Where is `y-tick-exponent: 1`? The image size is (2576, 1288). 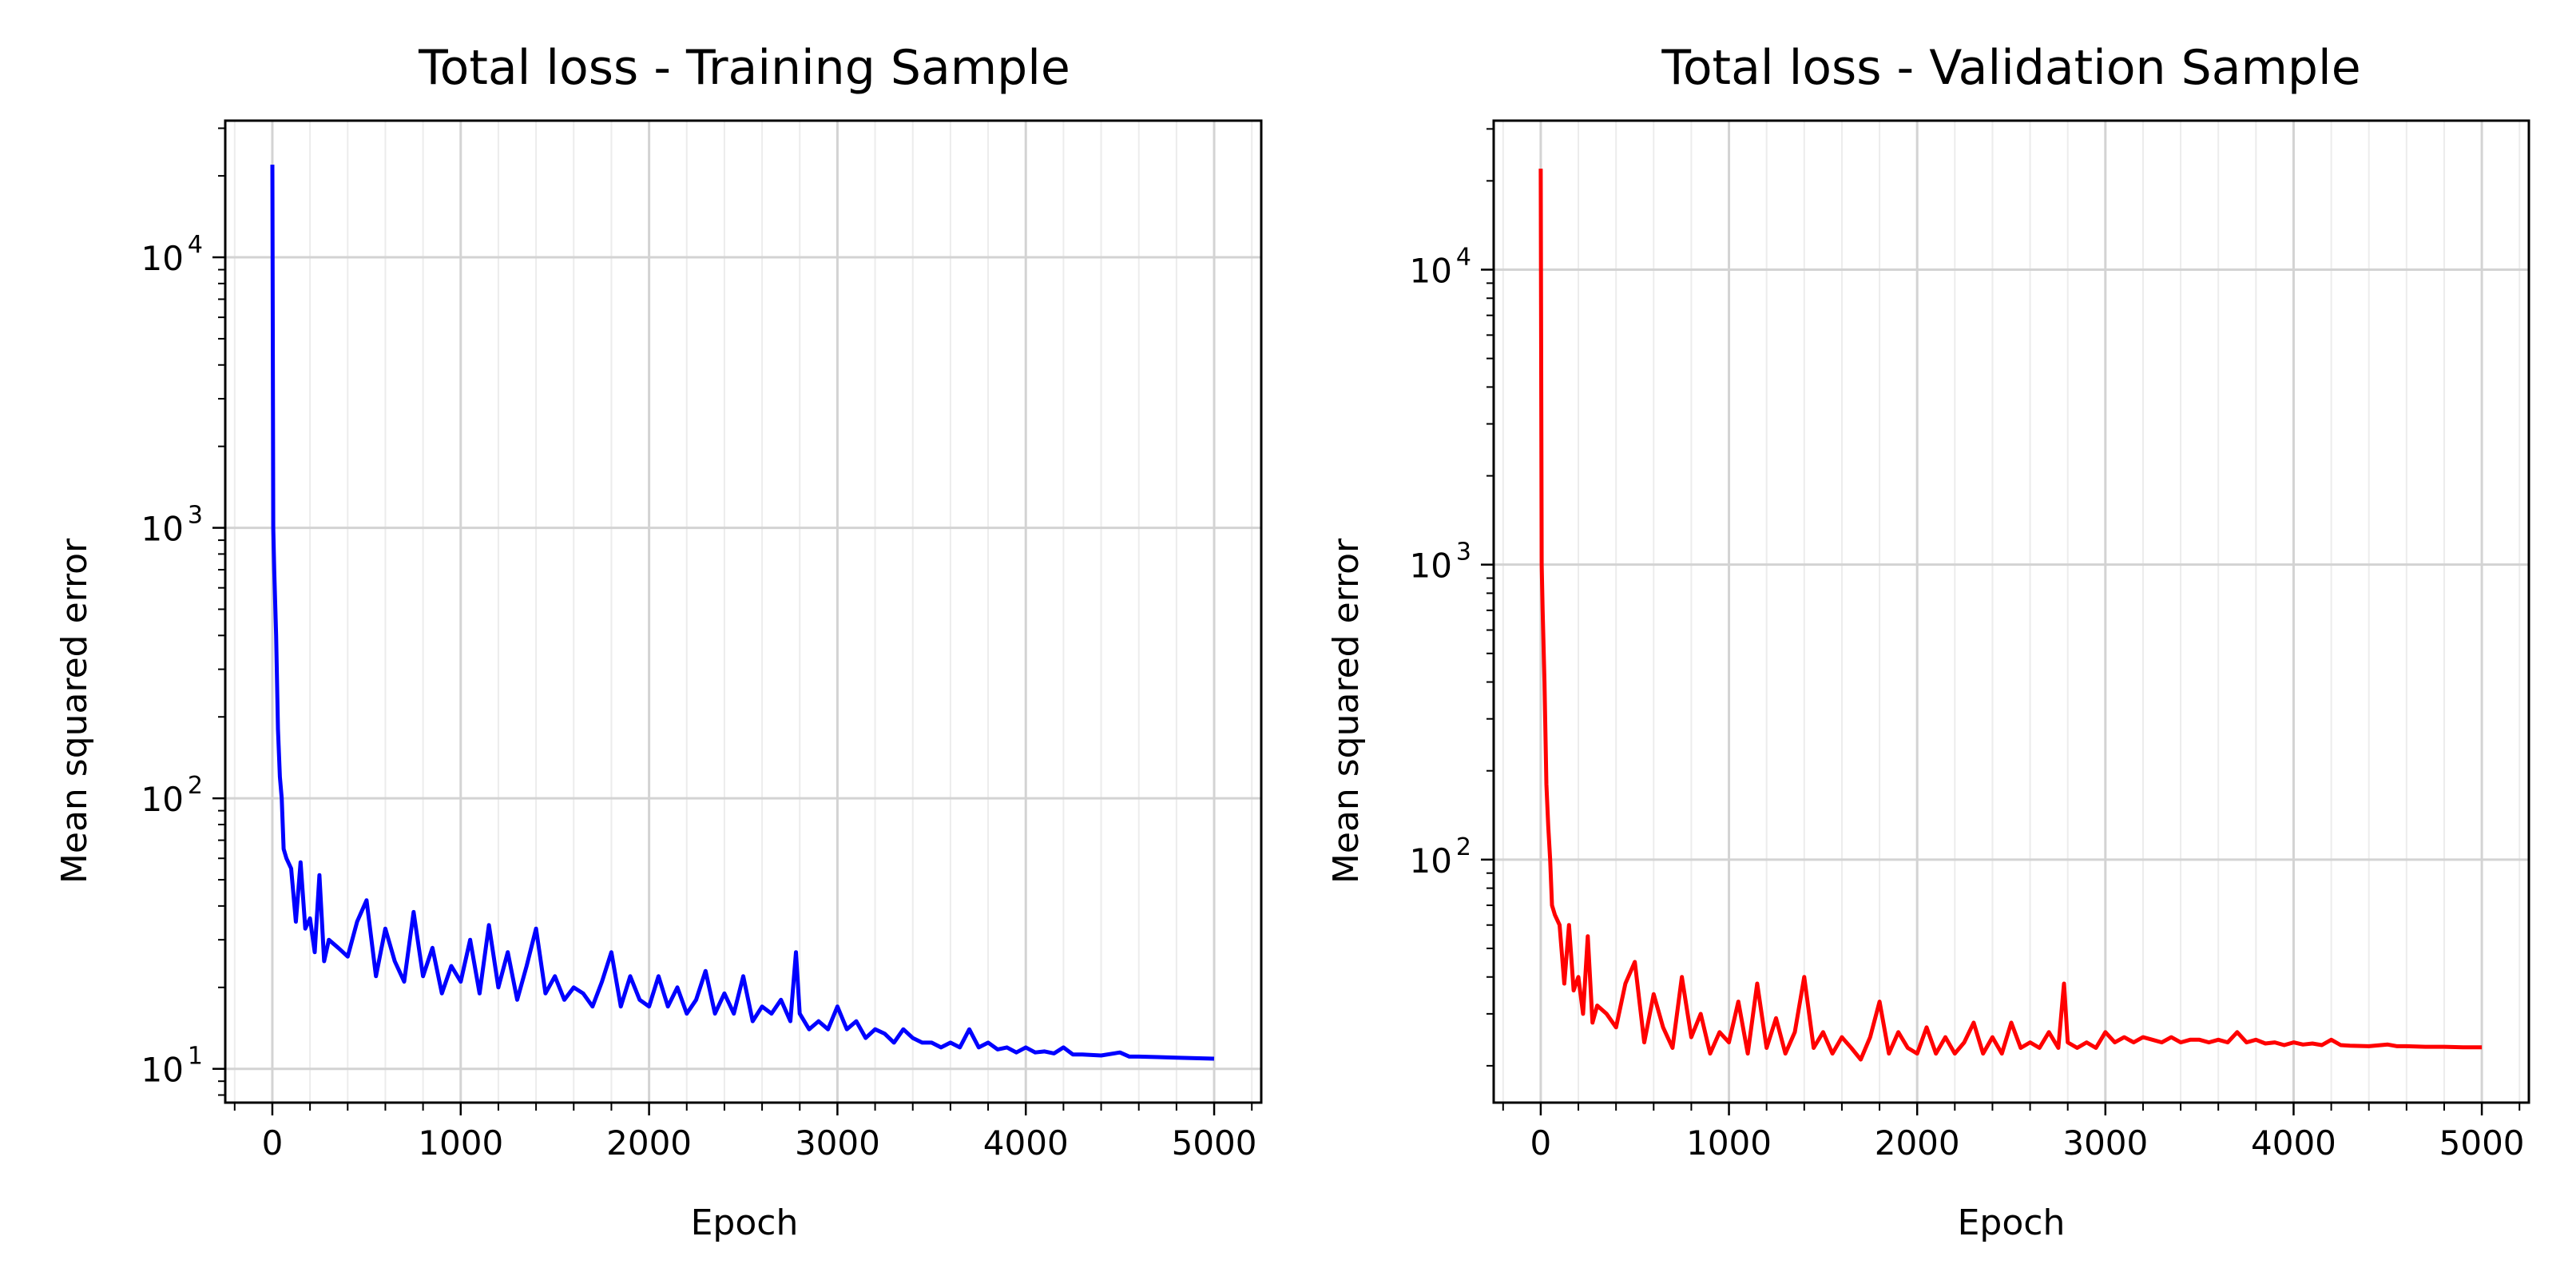 y-tick-exponent: 1 is located at coordinates (195, 1057).